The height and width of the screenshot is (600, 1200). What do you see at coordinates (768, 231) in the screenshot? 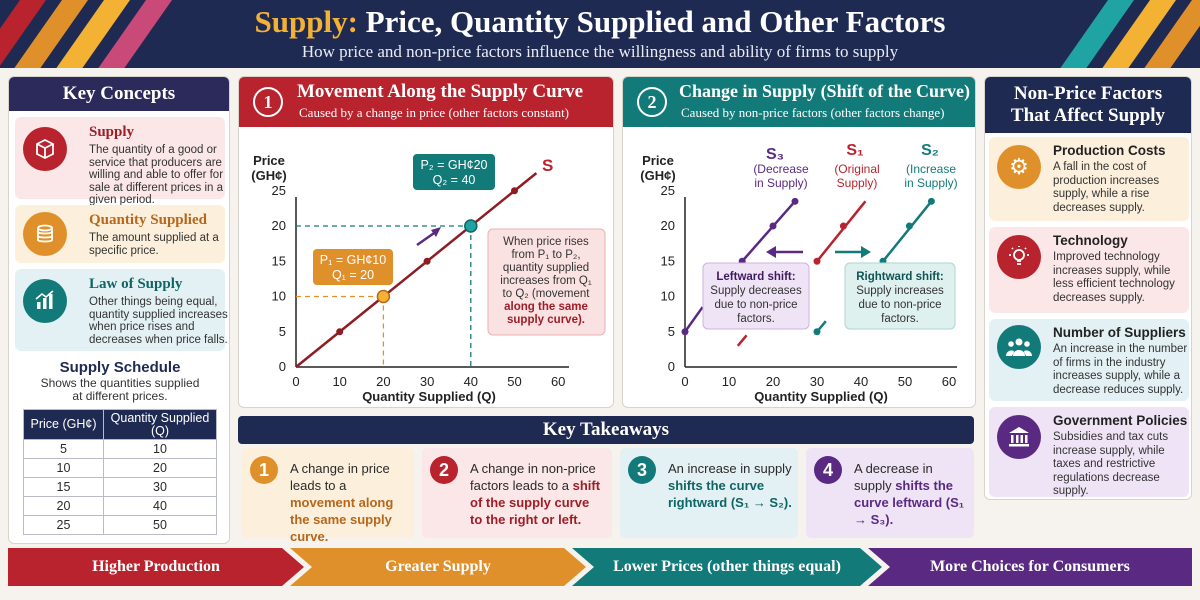
I see `s3-curve` at bounding box center [768, 231].